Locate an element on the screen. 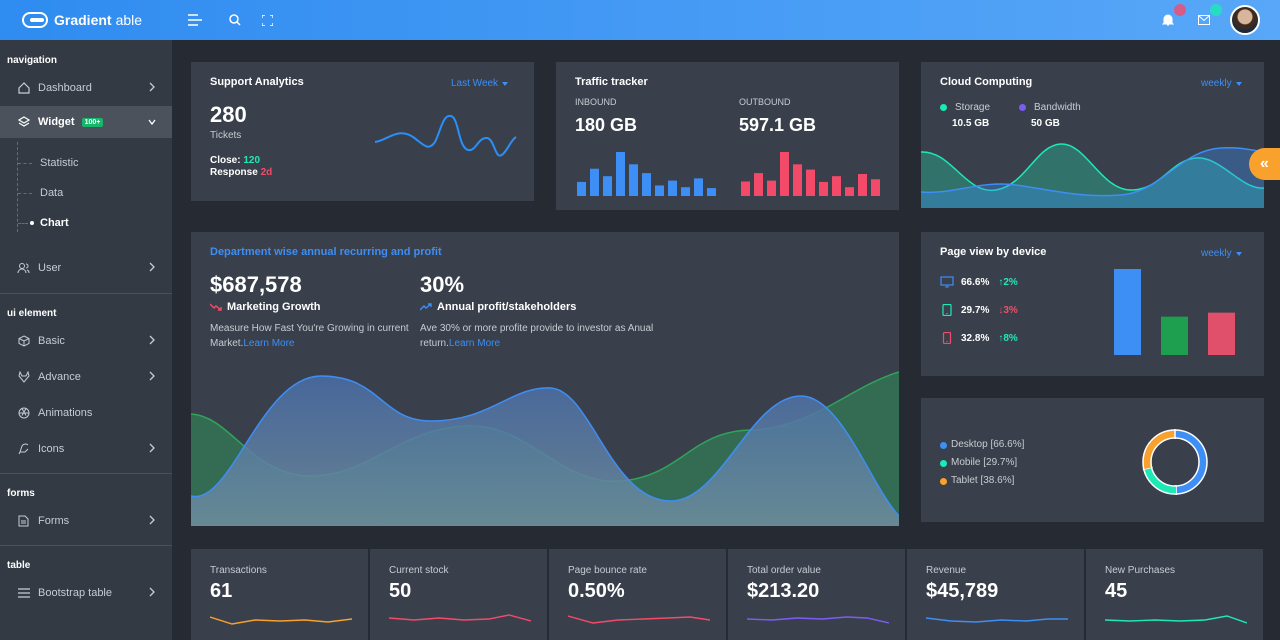  stat-card-new-purchases: New Purchases 45 is located at coordinates (1174, 594).